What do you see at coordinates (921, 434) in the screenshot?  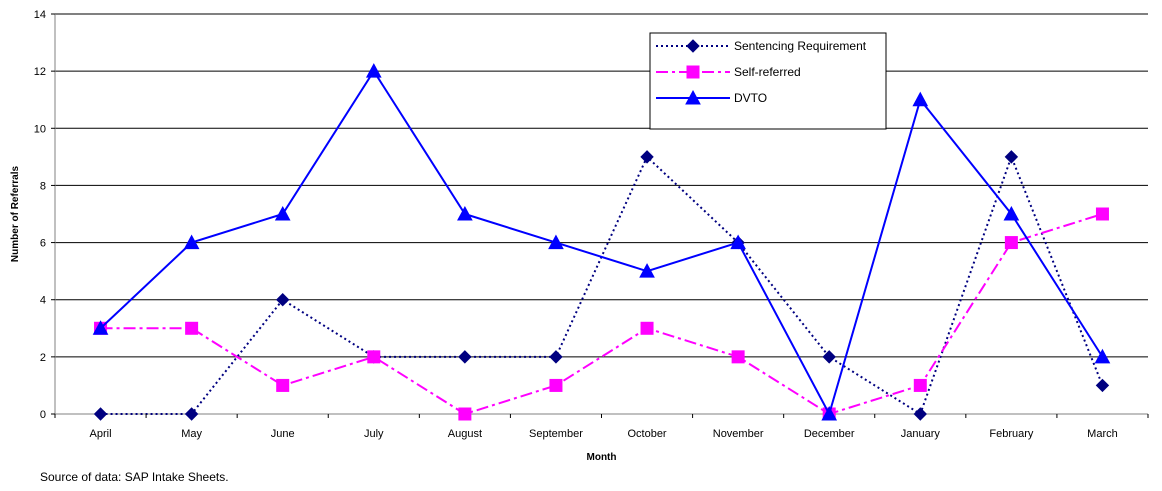 I see `x-tick-label: January` at bounding box center [921, 434].